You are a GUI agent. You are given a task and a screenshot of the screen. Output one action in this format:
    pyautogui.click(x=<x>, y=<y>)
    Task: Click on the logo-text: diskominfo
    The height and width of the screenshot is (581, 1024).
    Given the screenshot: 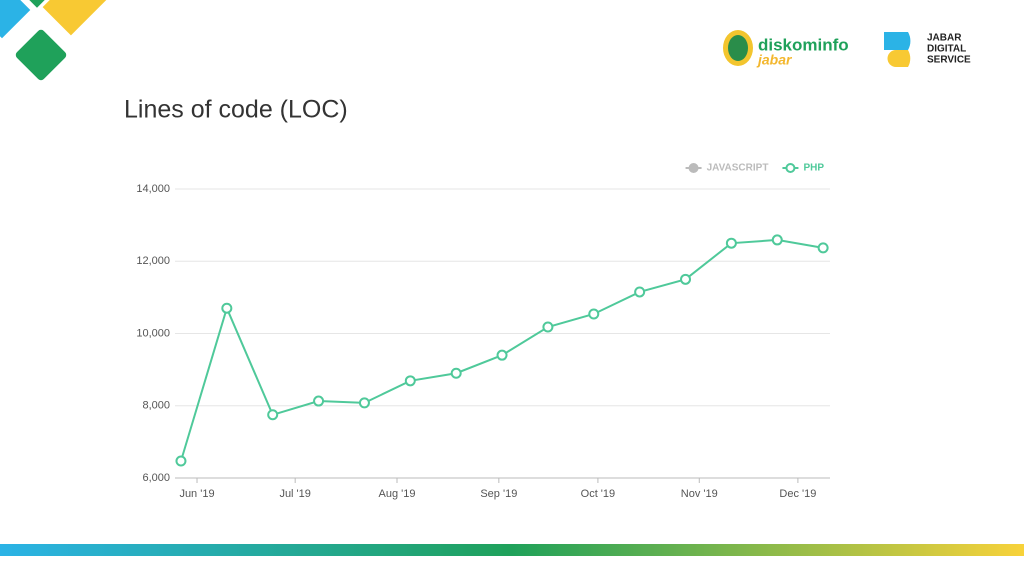 What is the action you would take?
    pyautogui.click(x=803, y=44)
    